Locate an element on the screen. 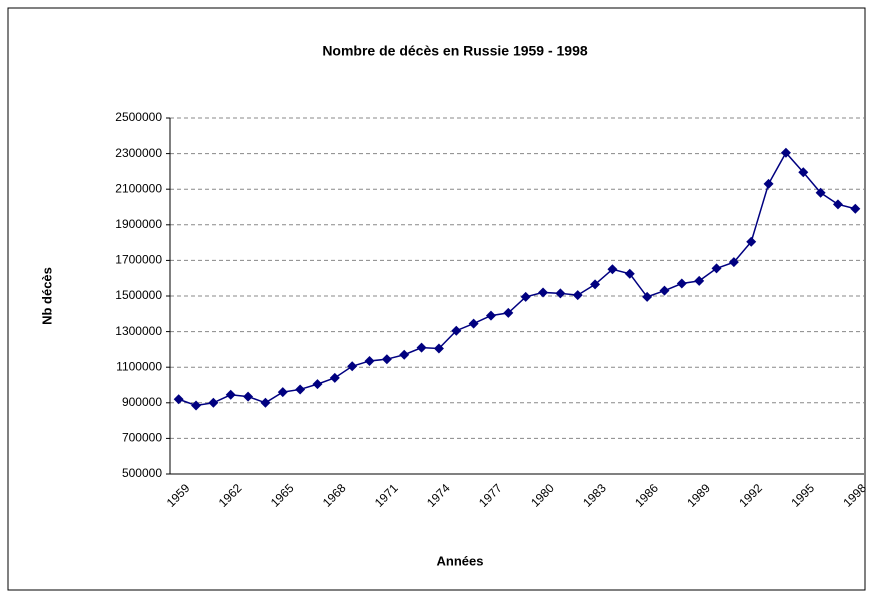 This screenshot has width=872, height=599. y-tick-label: 2300000 is located at coordinates (138, 153).